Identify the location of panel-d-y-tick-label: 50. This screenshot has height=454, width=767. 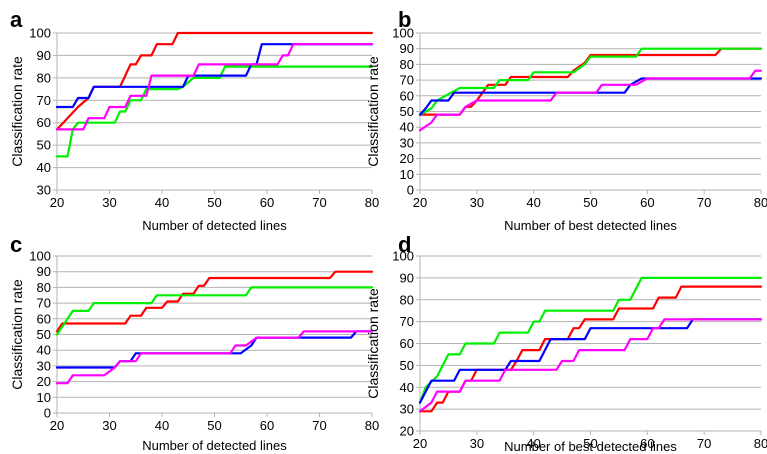
(407, 365).